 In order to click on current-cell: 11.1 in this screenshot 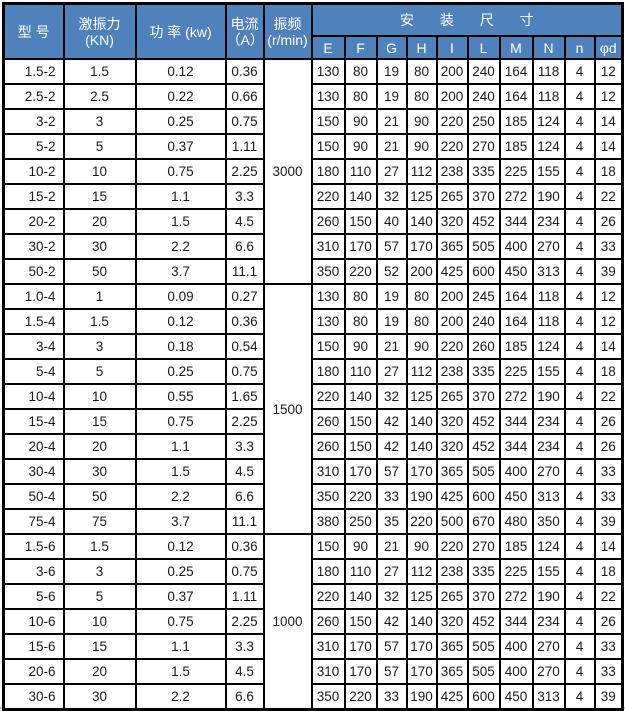, I will do `click(244, 521)`.